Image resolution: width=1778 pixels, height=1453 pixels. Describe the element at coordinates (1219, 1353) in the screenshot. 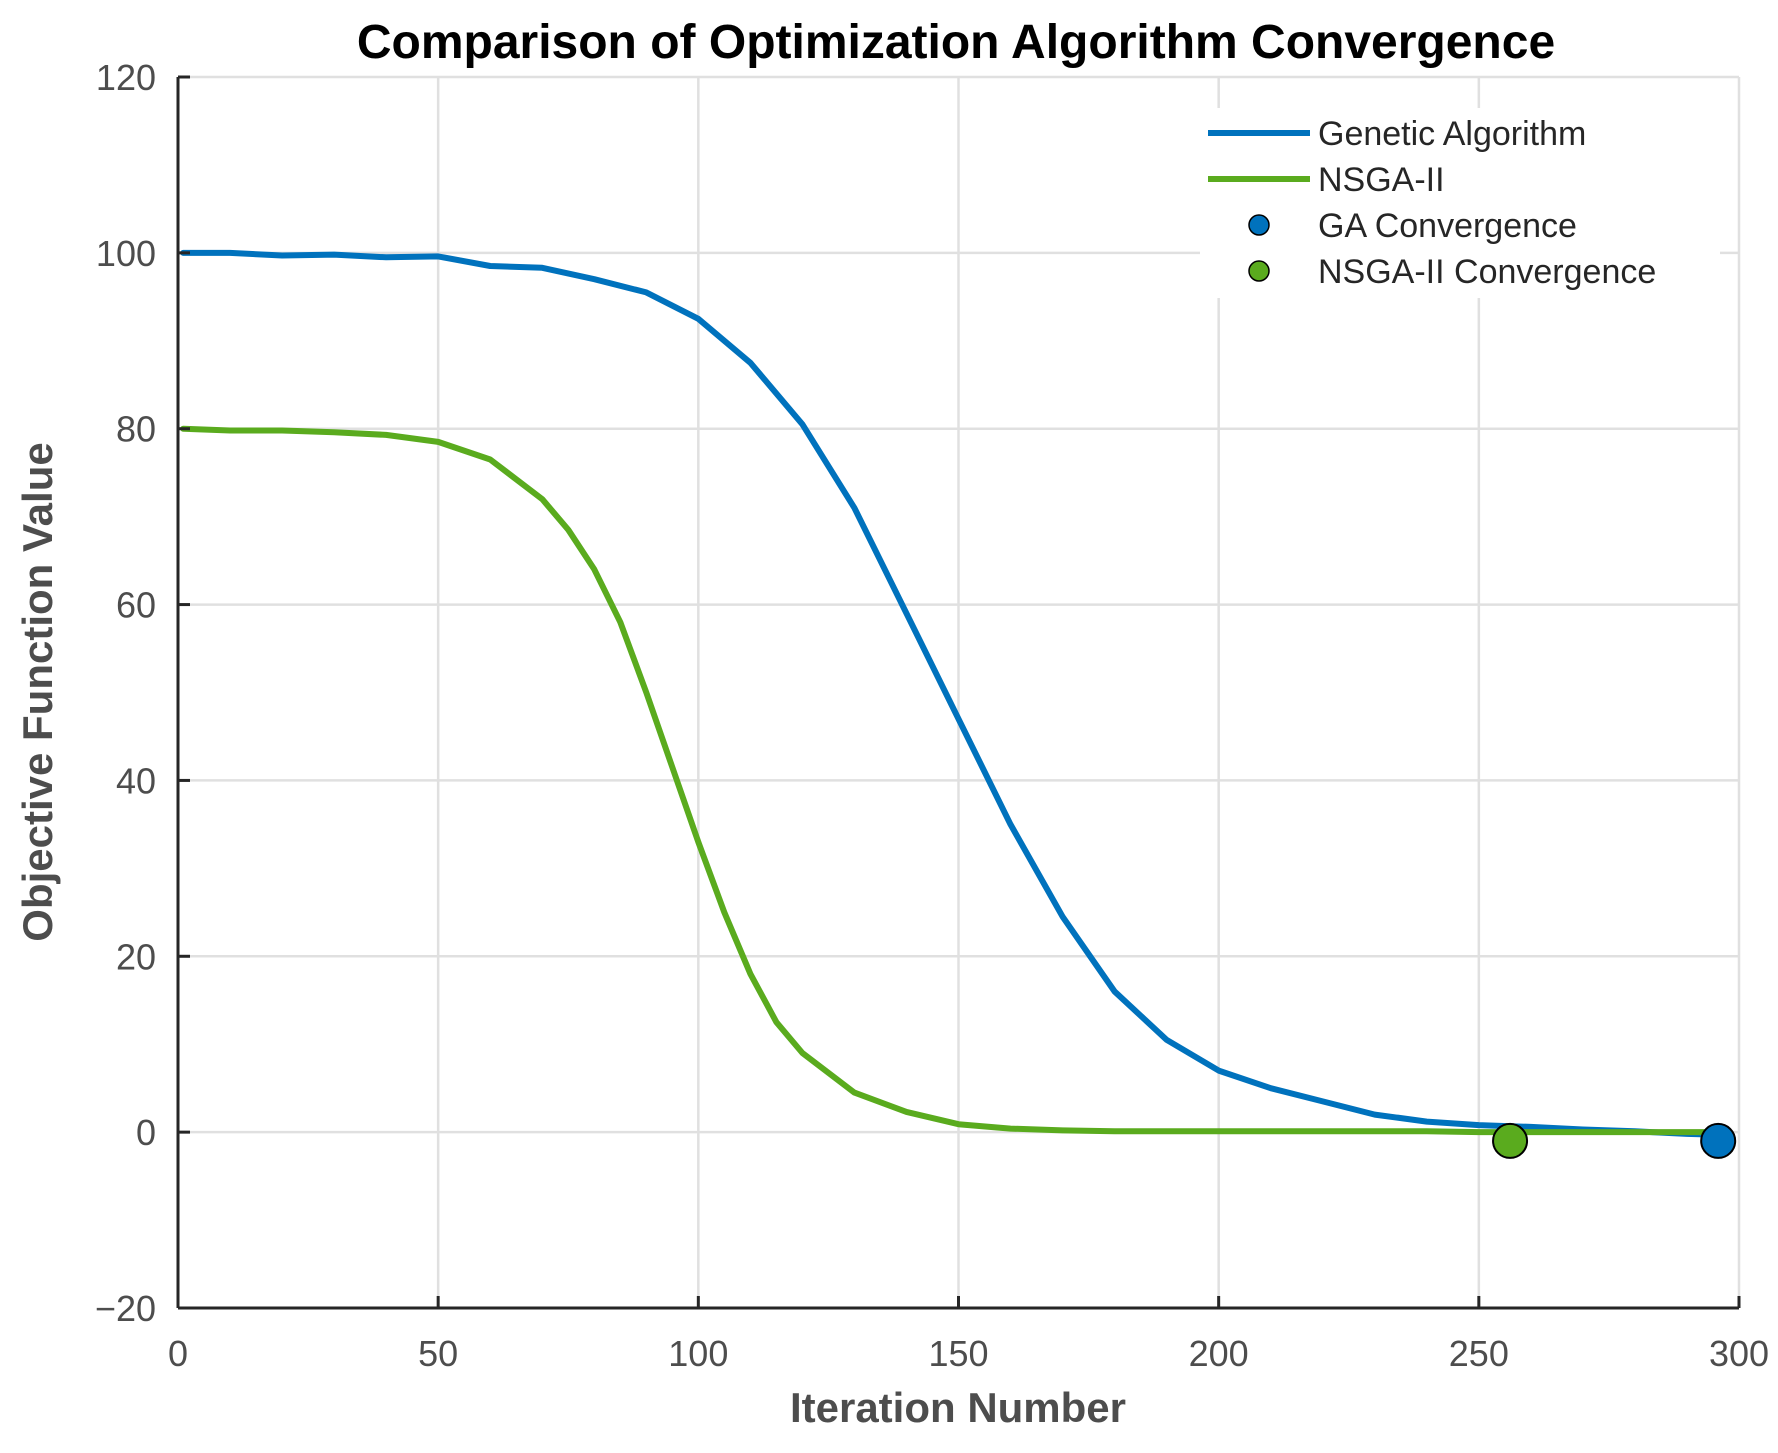

I see `x-tick-label: 200` at that location.